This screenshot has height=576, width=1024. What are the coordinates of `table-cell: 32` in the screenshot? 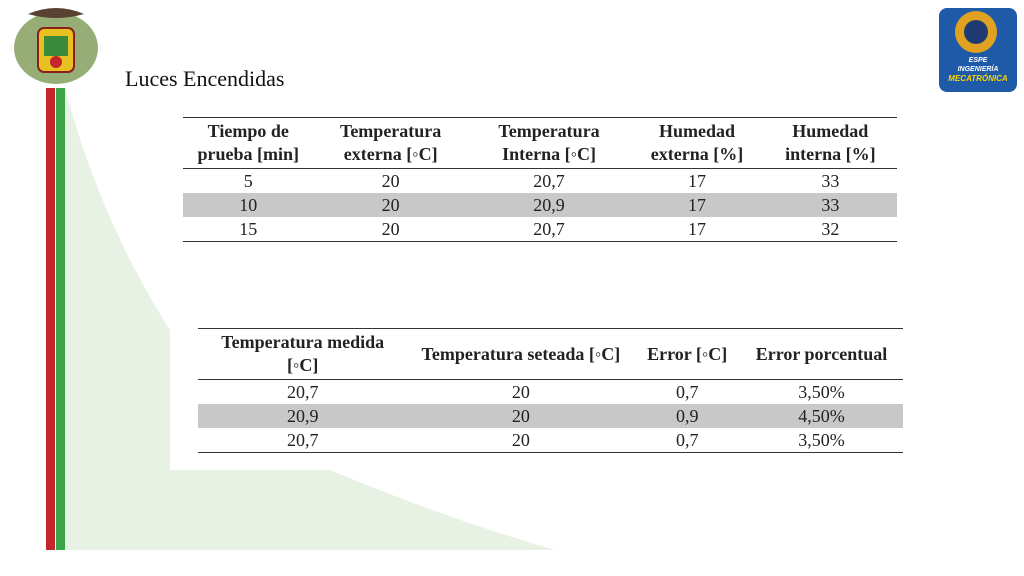 It's located at (830, 228).